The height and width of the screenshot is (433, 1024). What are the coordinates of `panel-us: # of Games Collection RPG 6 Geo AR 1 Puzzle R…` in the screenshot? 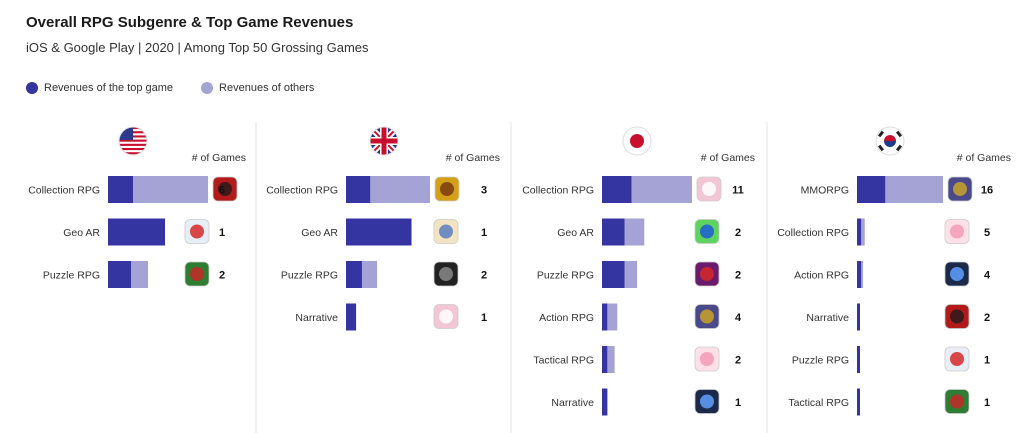 It's located at (137, 207).